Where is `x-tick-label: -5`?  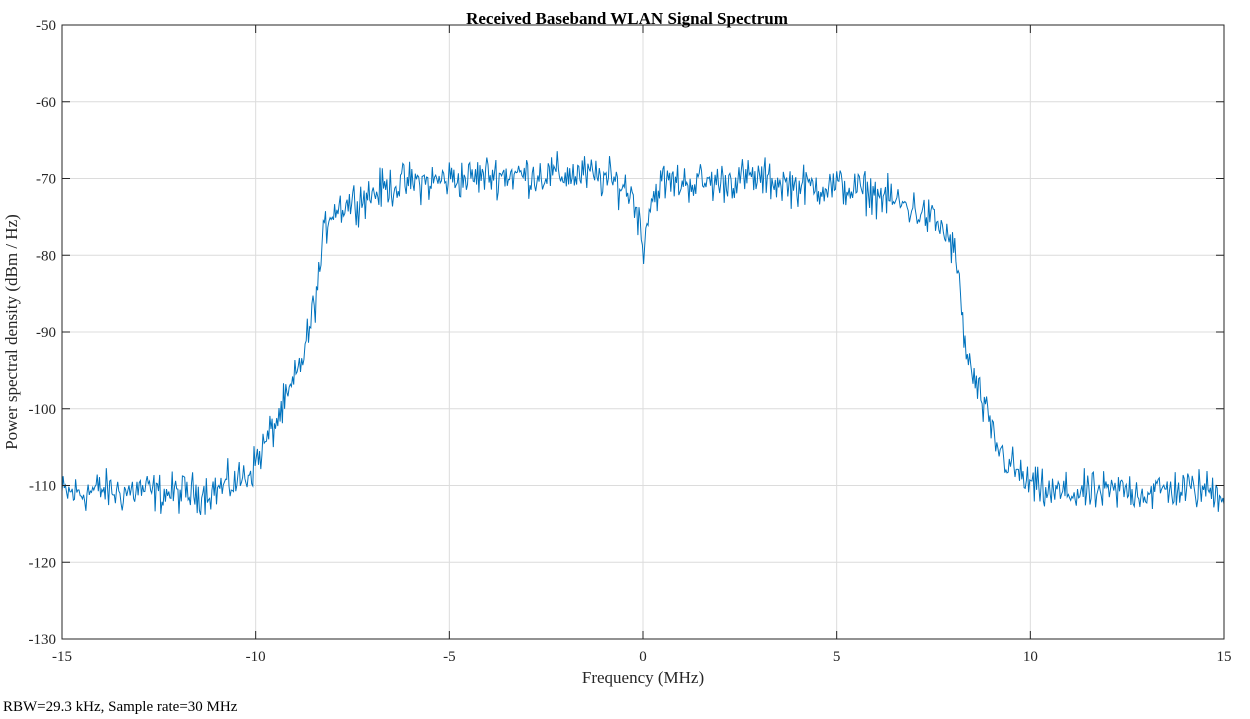 x-tick-label: -5 is located at coordinates (449, 657).